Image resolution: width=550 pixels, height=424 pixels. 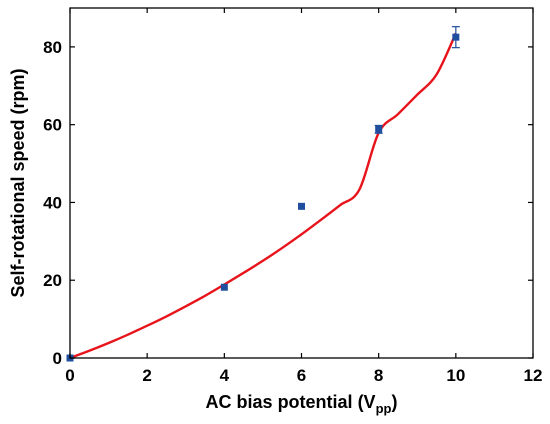 I want to click on x-tick-label: 10, so click(x=455, y=375).